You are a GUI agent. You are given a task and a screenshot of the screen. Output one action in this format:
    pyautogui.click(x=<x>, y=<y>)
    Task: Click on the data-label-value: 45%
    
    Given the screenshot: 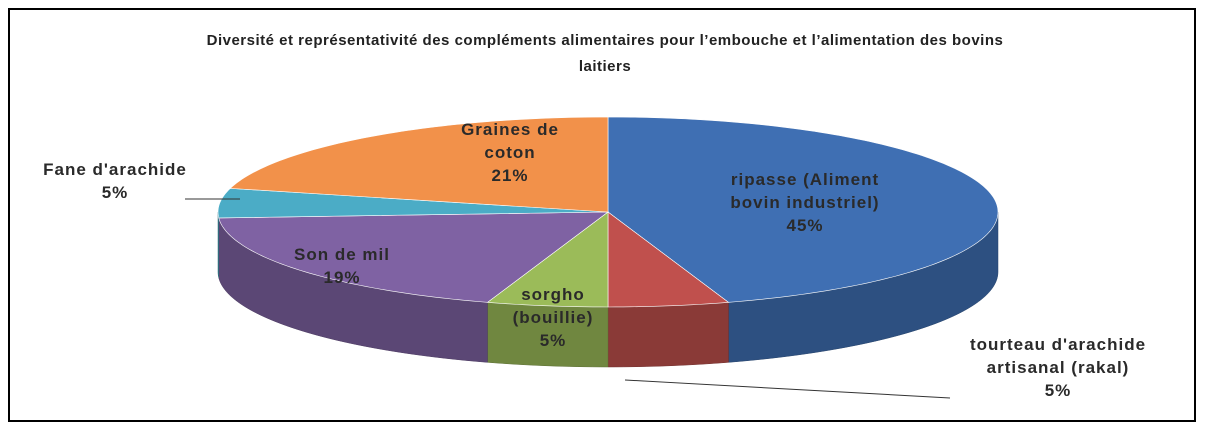 What is the action you would take?
    pyautogui.click(x=805, y=225)
    